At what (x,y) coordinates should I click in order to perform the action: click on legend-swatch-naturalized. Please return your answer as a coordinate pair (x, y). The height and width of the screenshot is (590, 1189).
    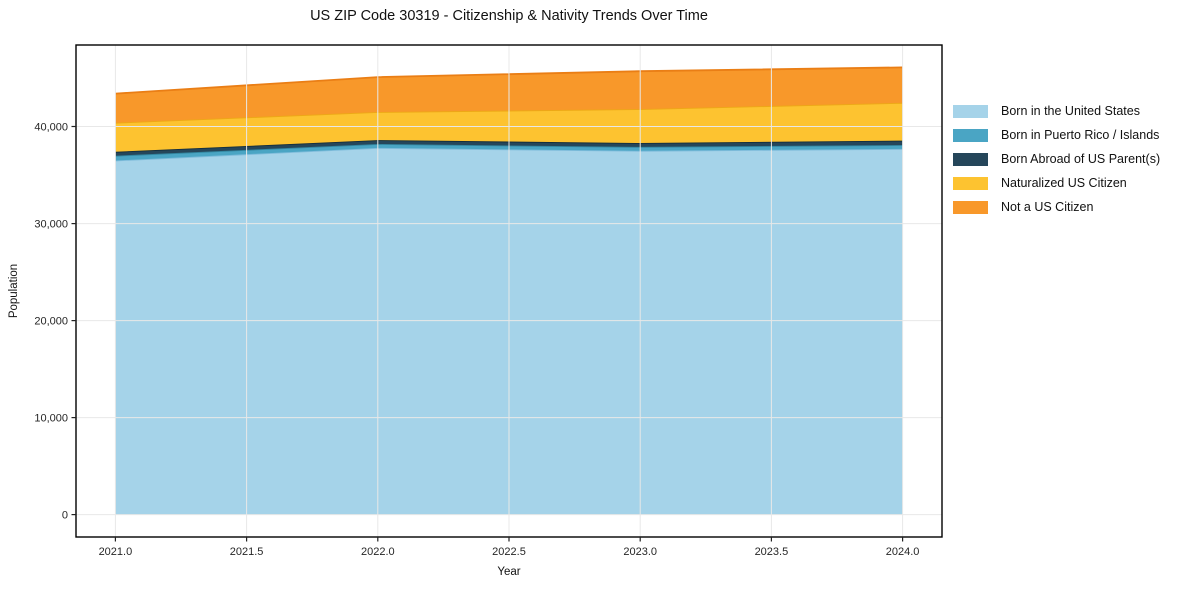
    Looking at the image, I should click on (970, 183).